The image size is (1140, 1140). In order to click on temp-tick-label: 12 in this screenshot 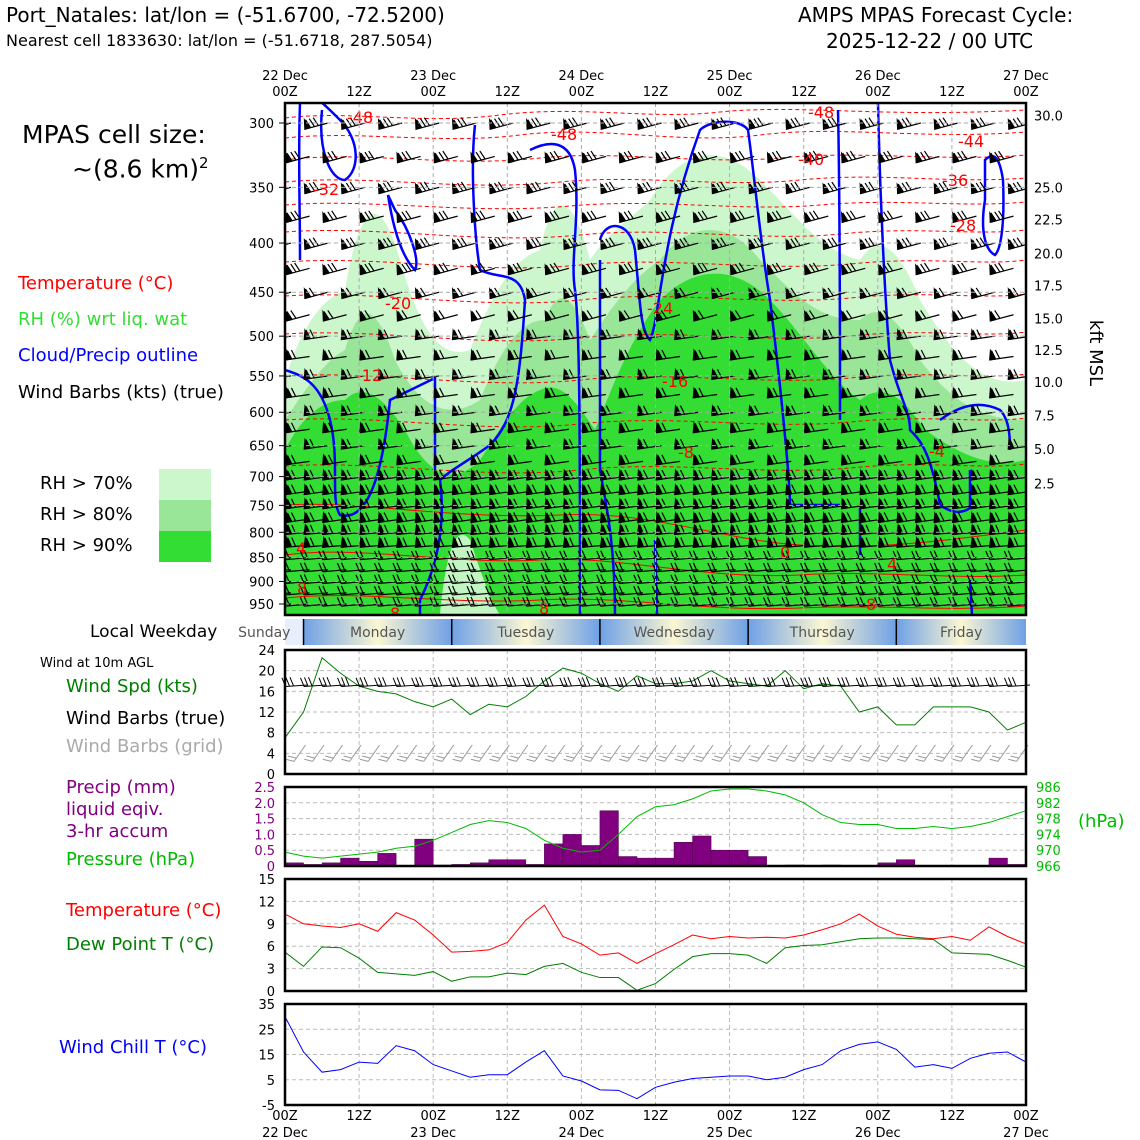, I will do `click(266, 902)`.